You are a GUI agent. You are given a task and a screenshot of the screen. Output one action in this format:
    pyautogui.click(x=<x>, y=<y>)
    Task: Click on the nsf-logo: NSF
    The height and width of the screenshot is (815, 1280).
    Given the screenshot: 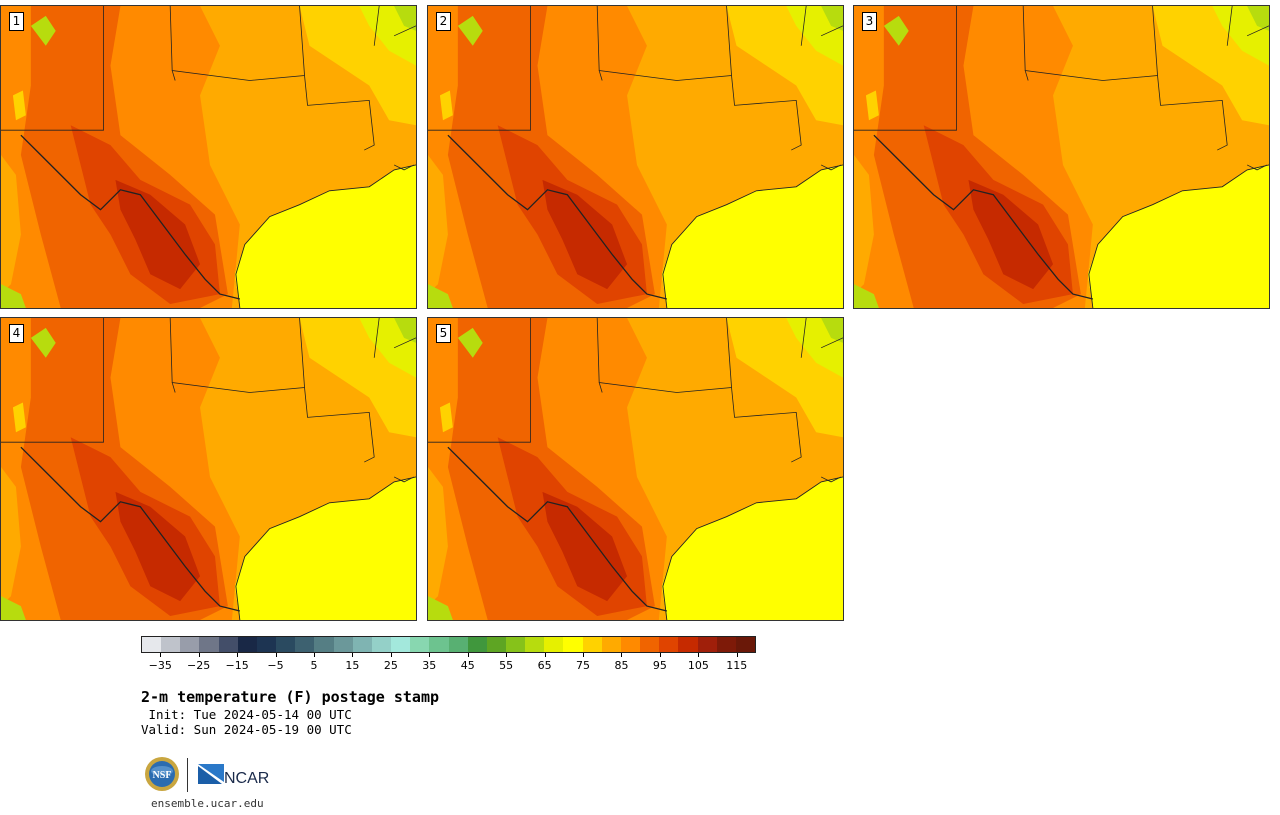 What is the action you would take?
    pyautogui.click(x=162, y=774)
    